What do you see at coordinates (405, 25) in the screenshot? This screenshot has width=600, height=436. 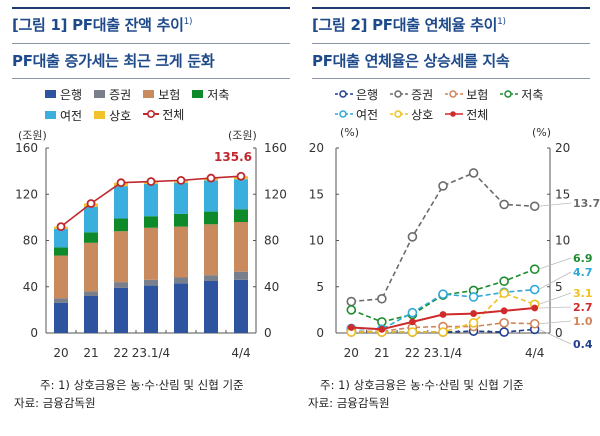 I see `figure-2-title-text: [그림 2] PF대출 연체율 추이` at bounding box center [405, 25].